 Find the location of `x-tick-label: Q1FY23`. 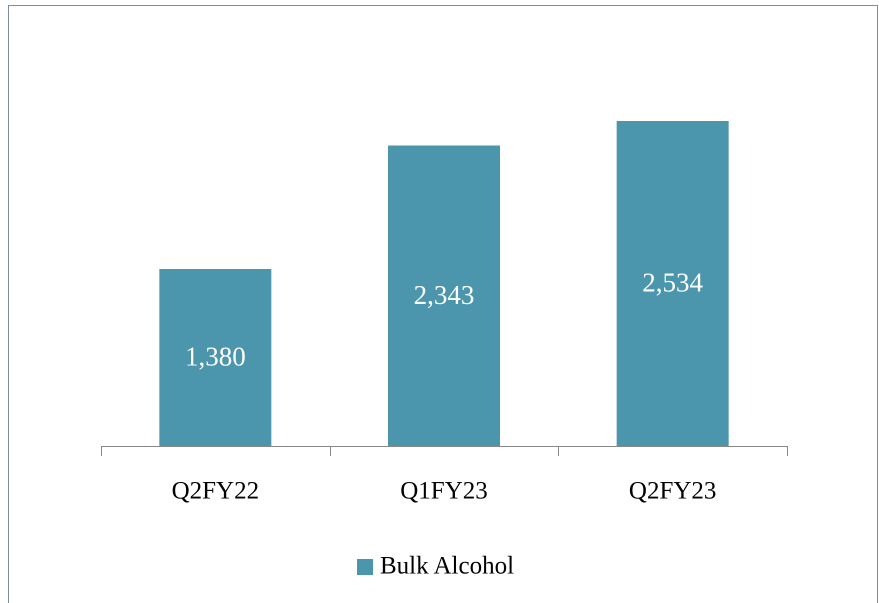

x-tick-label: Q1FY23 is located at coordinates (444, 491).